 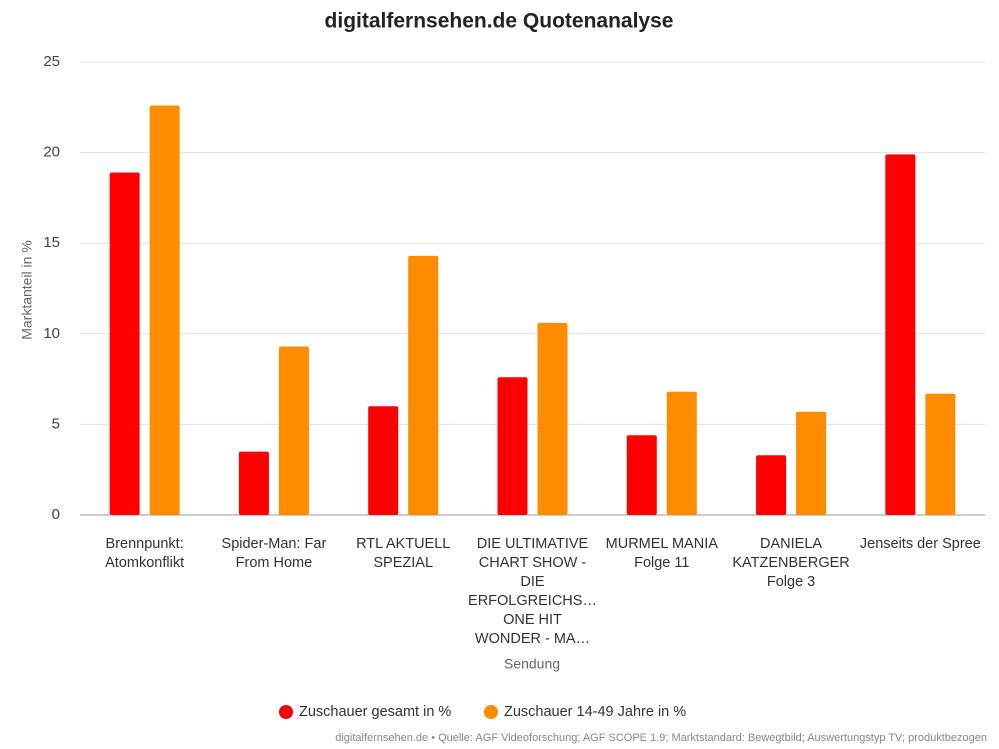 I want to click on x-tick-label: Spider-Man: Far, so click(x=274, y=544).